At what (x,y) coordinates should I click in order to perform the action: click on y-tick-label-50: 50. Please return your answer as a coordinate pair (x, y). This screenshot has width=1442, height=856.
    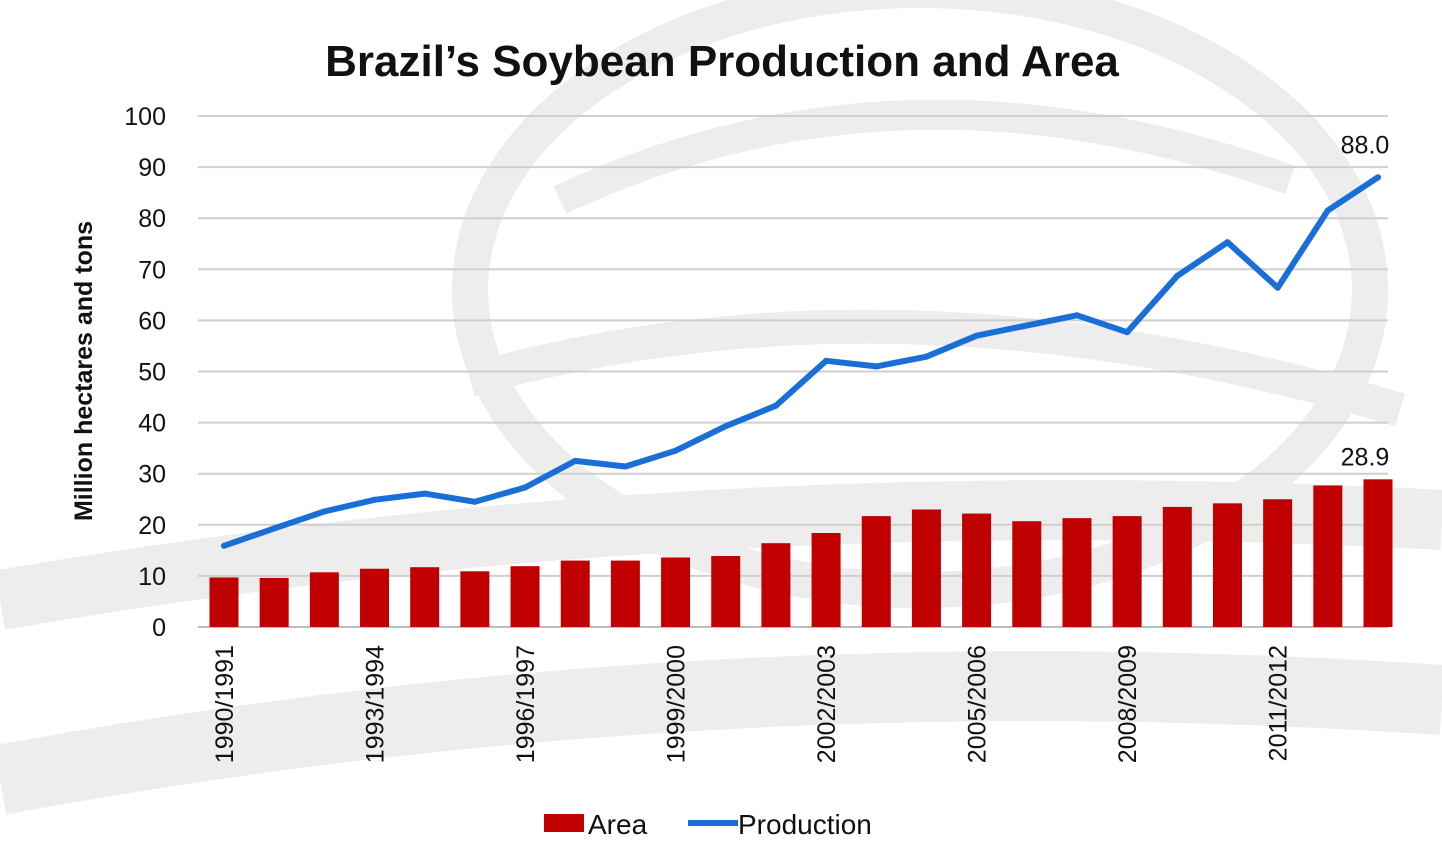
    Looking at the image, I should click on (152, 373).